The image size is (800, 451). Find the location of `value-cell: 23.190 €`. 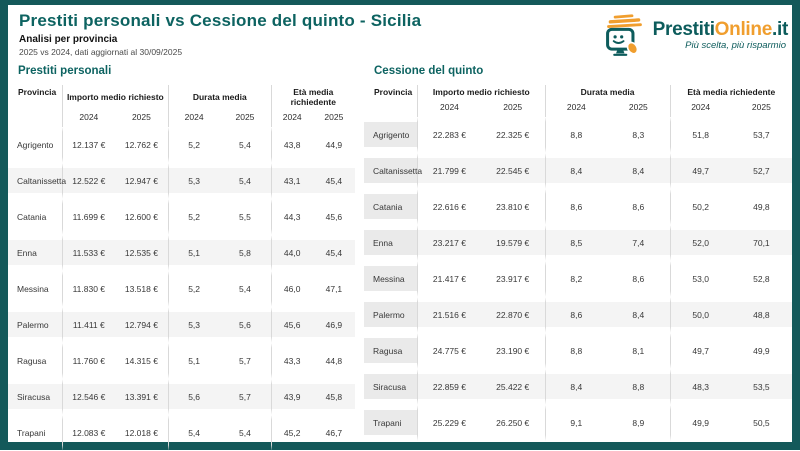

value-cell: 23.190 € is located at coordinates (513, 350).